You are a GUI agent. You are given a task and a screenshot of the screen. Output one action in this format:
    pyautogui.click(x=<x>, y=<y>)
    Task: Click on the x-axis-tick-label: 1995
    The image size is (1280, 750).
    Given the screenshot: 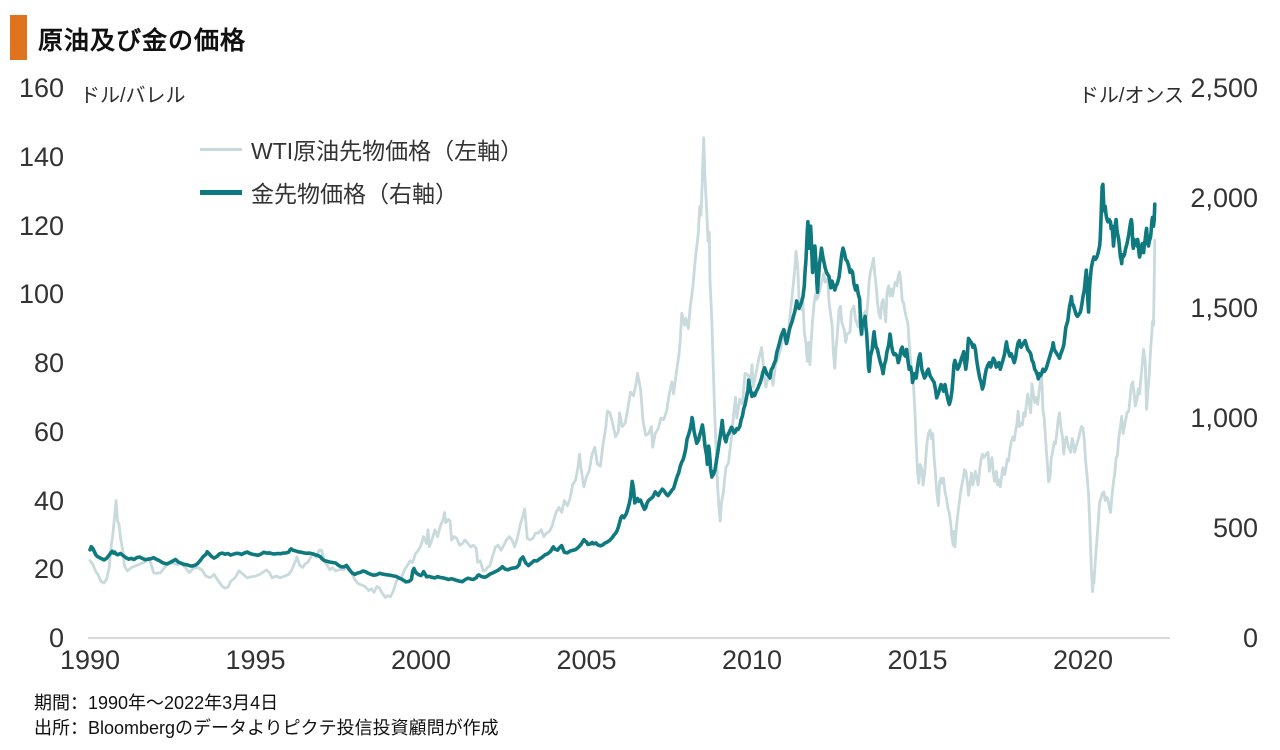 What is the action you would take?
    pyautogui.click(x=255, y=660)
    